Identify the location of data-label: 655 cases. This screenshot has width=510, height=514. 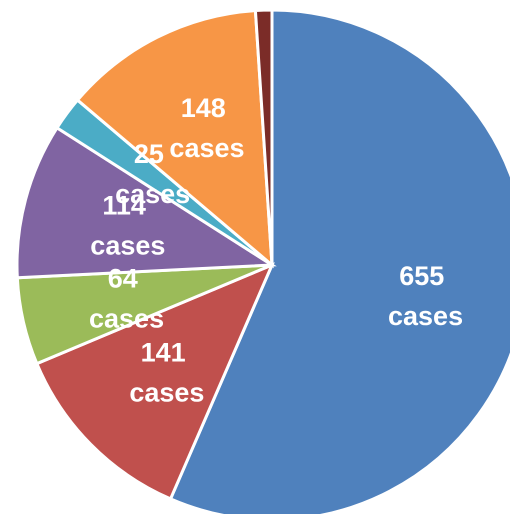
(422, 296).